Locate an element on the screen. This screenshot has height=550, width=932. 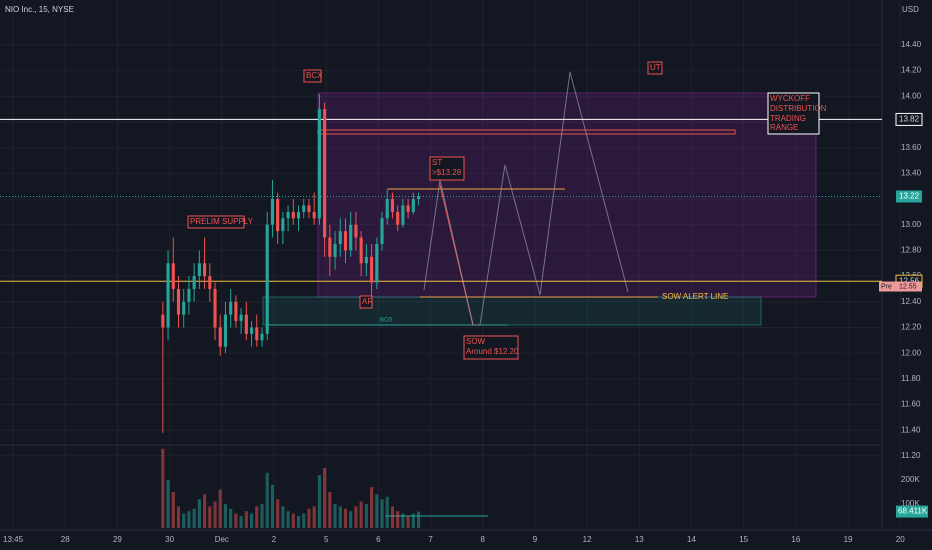
volume-tick-label: 100K is located at coordinates (910, 503).